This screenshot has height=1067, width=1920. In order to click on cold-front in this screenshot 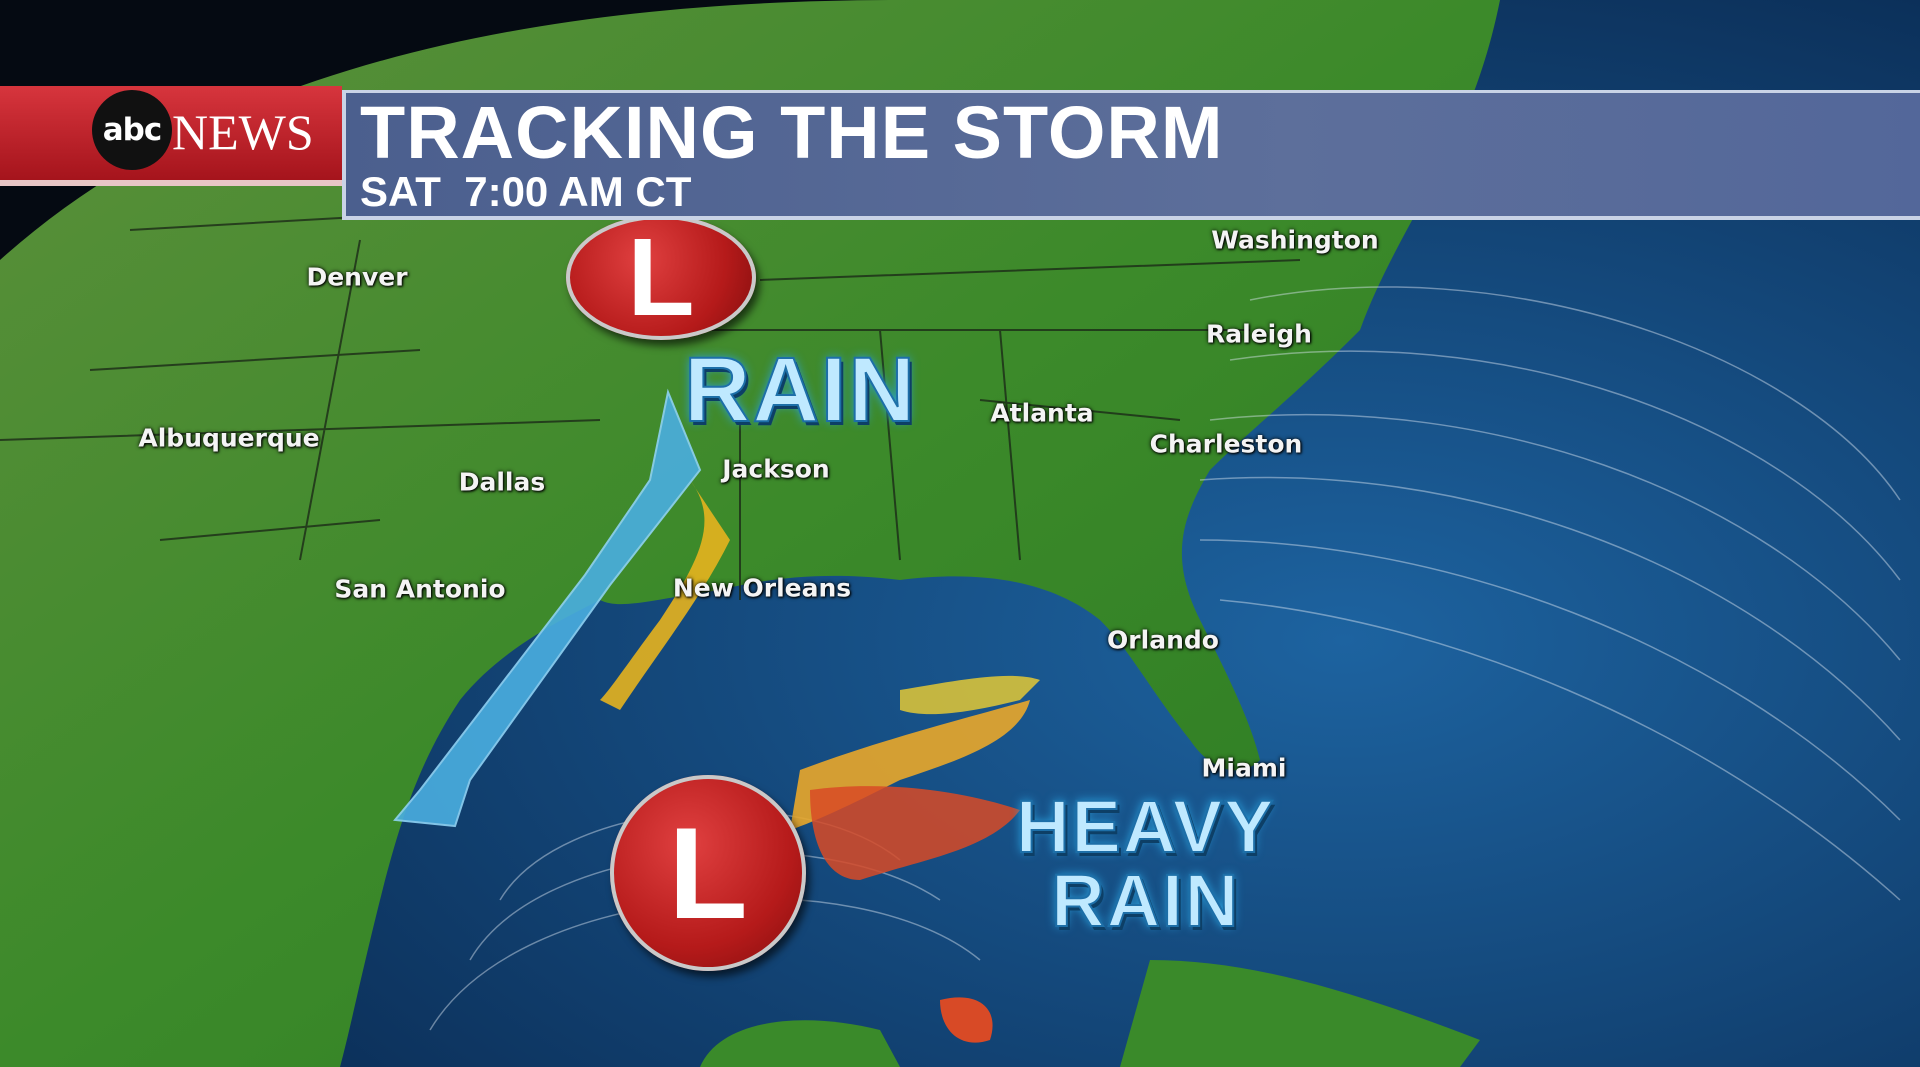, I will do `click(547, 608)`.